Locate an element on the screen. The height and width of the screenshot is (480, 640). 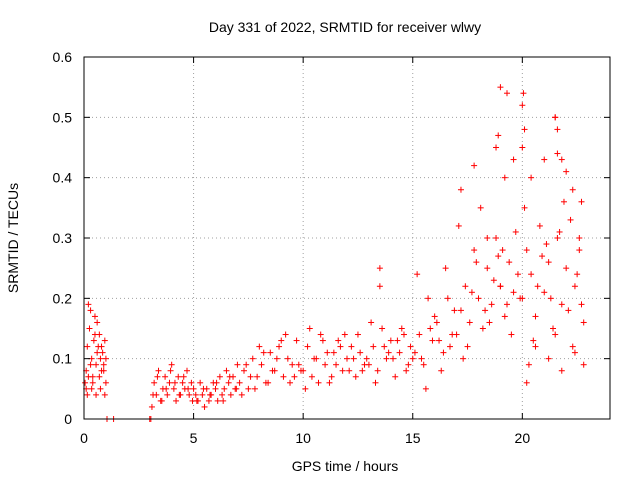
y-tick-label: 0.6 is located at coordinates (63, 57).